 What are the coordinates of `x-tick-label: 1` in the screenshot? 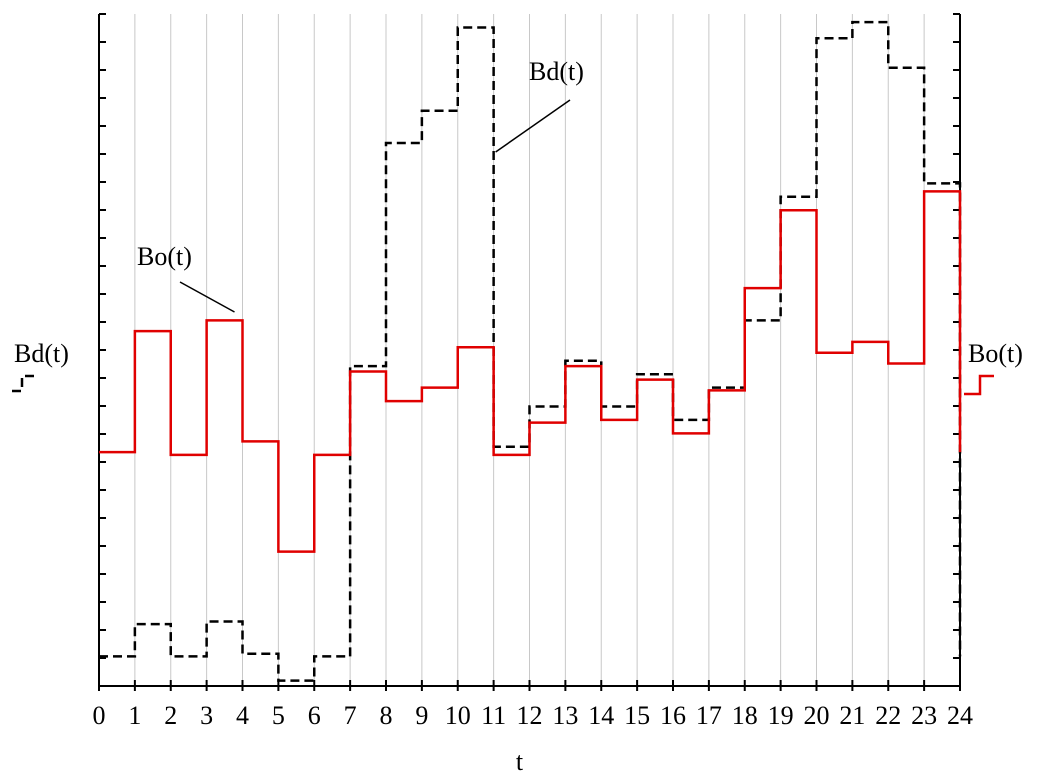 It's located at (134, 715).